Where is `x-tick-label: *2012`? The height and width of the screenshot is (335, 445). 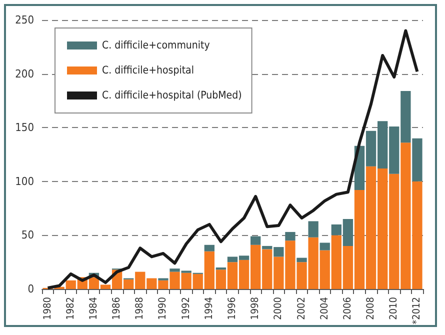 x-tick-label: *2012 is located at coordinates (417, 310).